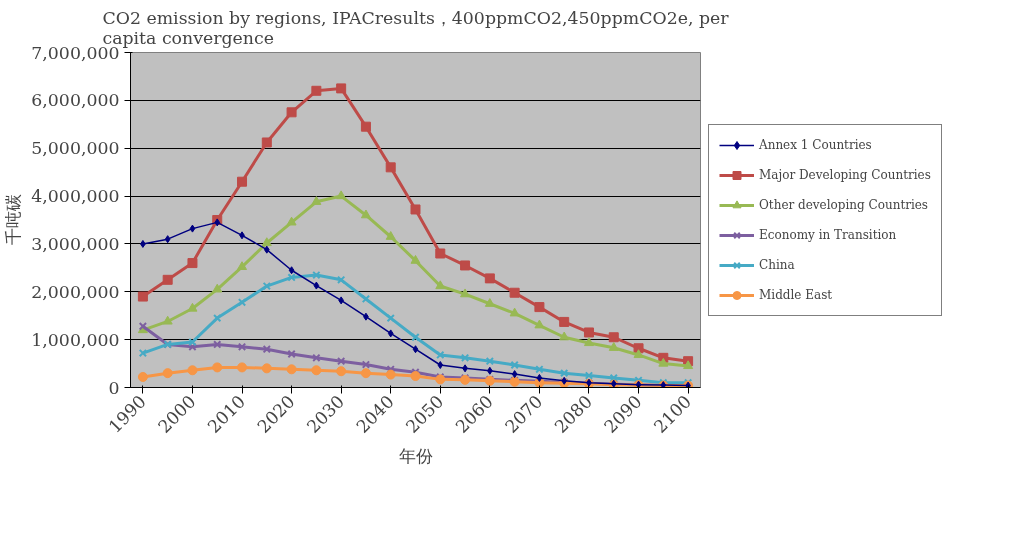  What do you see at coordinates (114, 387) in the screenshot?
I see `y-tick-label: 0` at bounding box center [114, 387].